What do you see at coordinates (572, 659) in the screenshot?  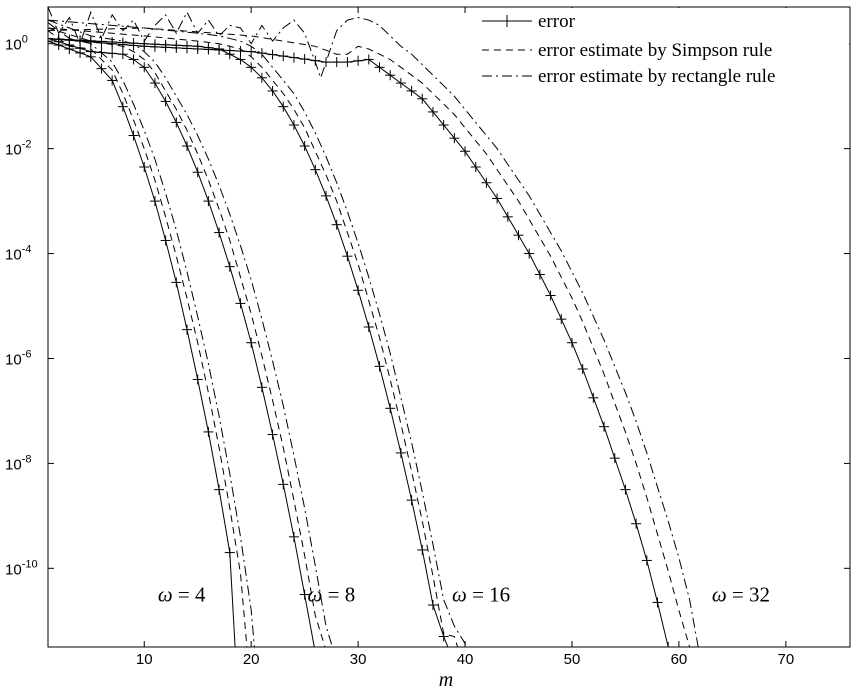 I see `x-tick-label: 50` at bounding box center [572, 659].